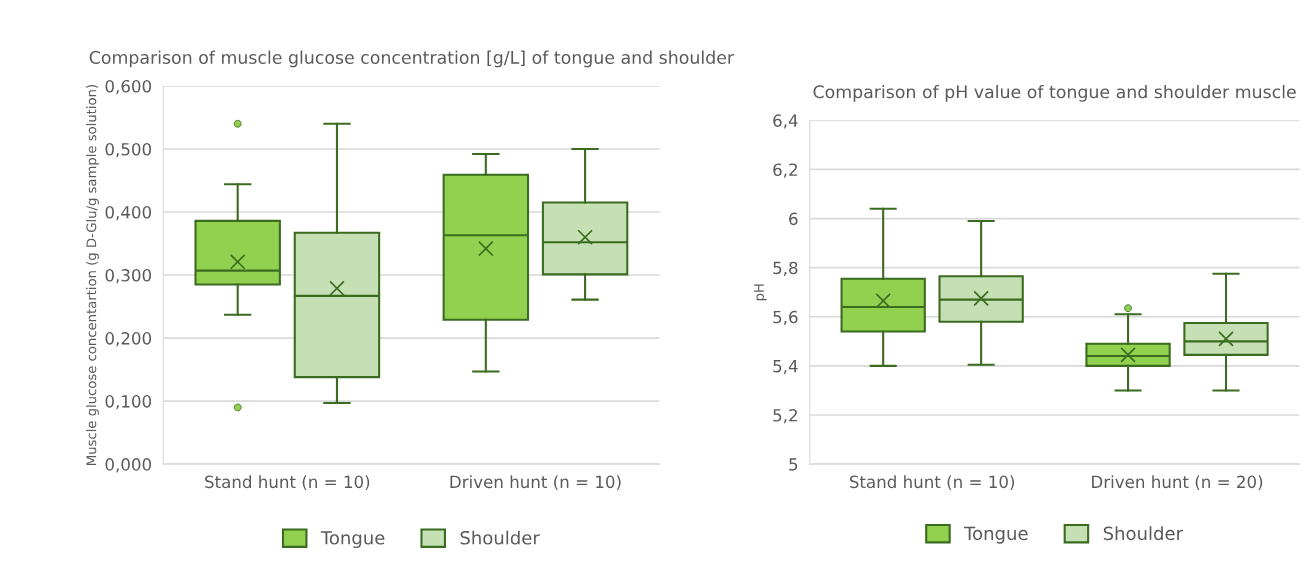 This screenshot has width=1306, height=573. What do you see at coordinates (785, 268) in the screenshot?
I see `y-tick-label: 5,8` at bounding box center [785, 268].